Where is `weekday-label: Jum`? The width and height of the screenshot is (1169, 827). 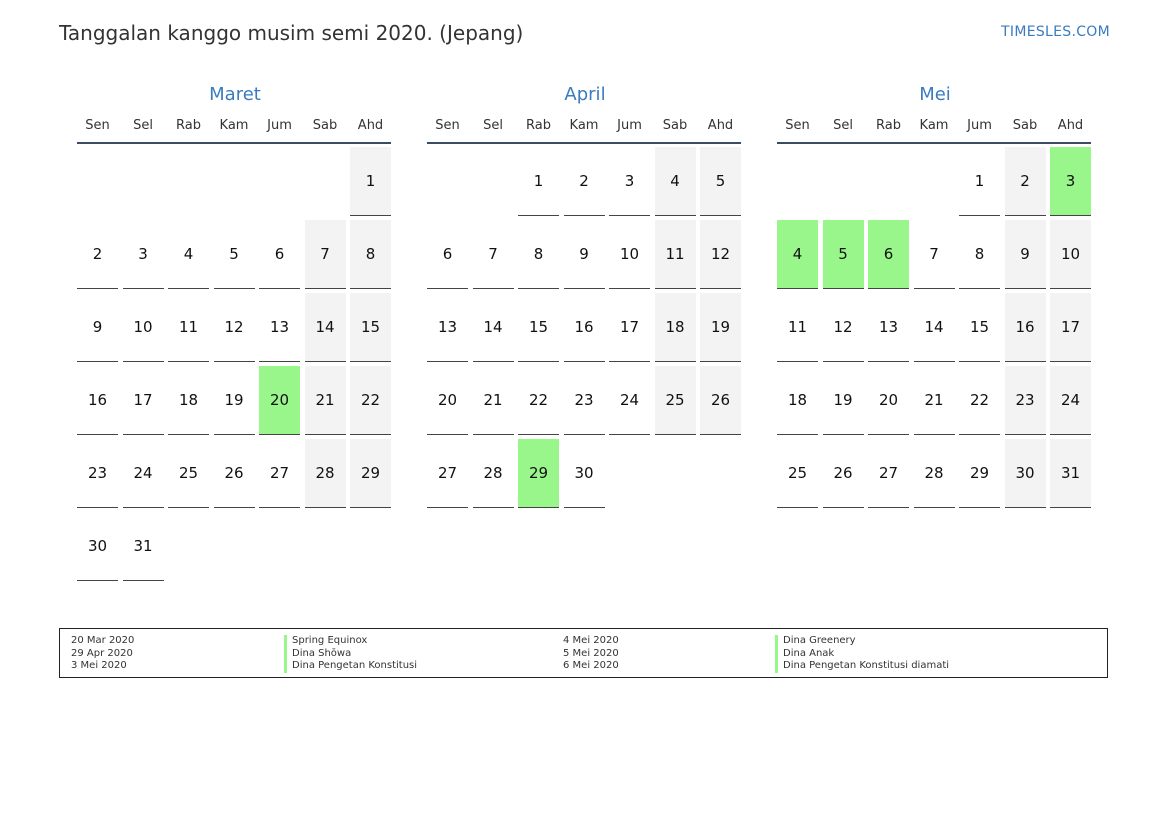 weekday-label: Jum is located at coordinates (629, 125).